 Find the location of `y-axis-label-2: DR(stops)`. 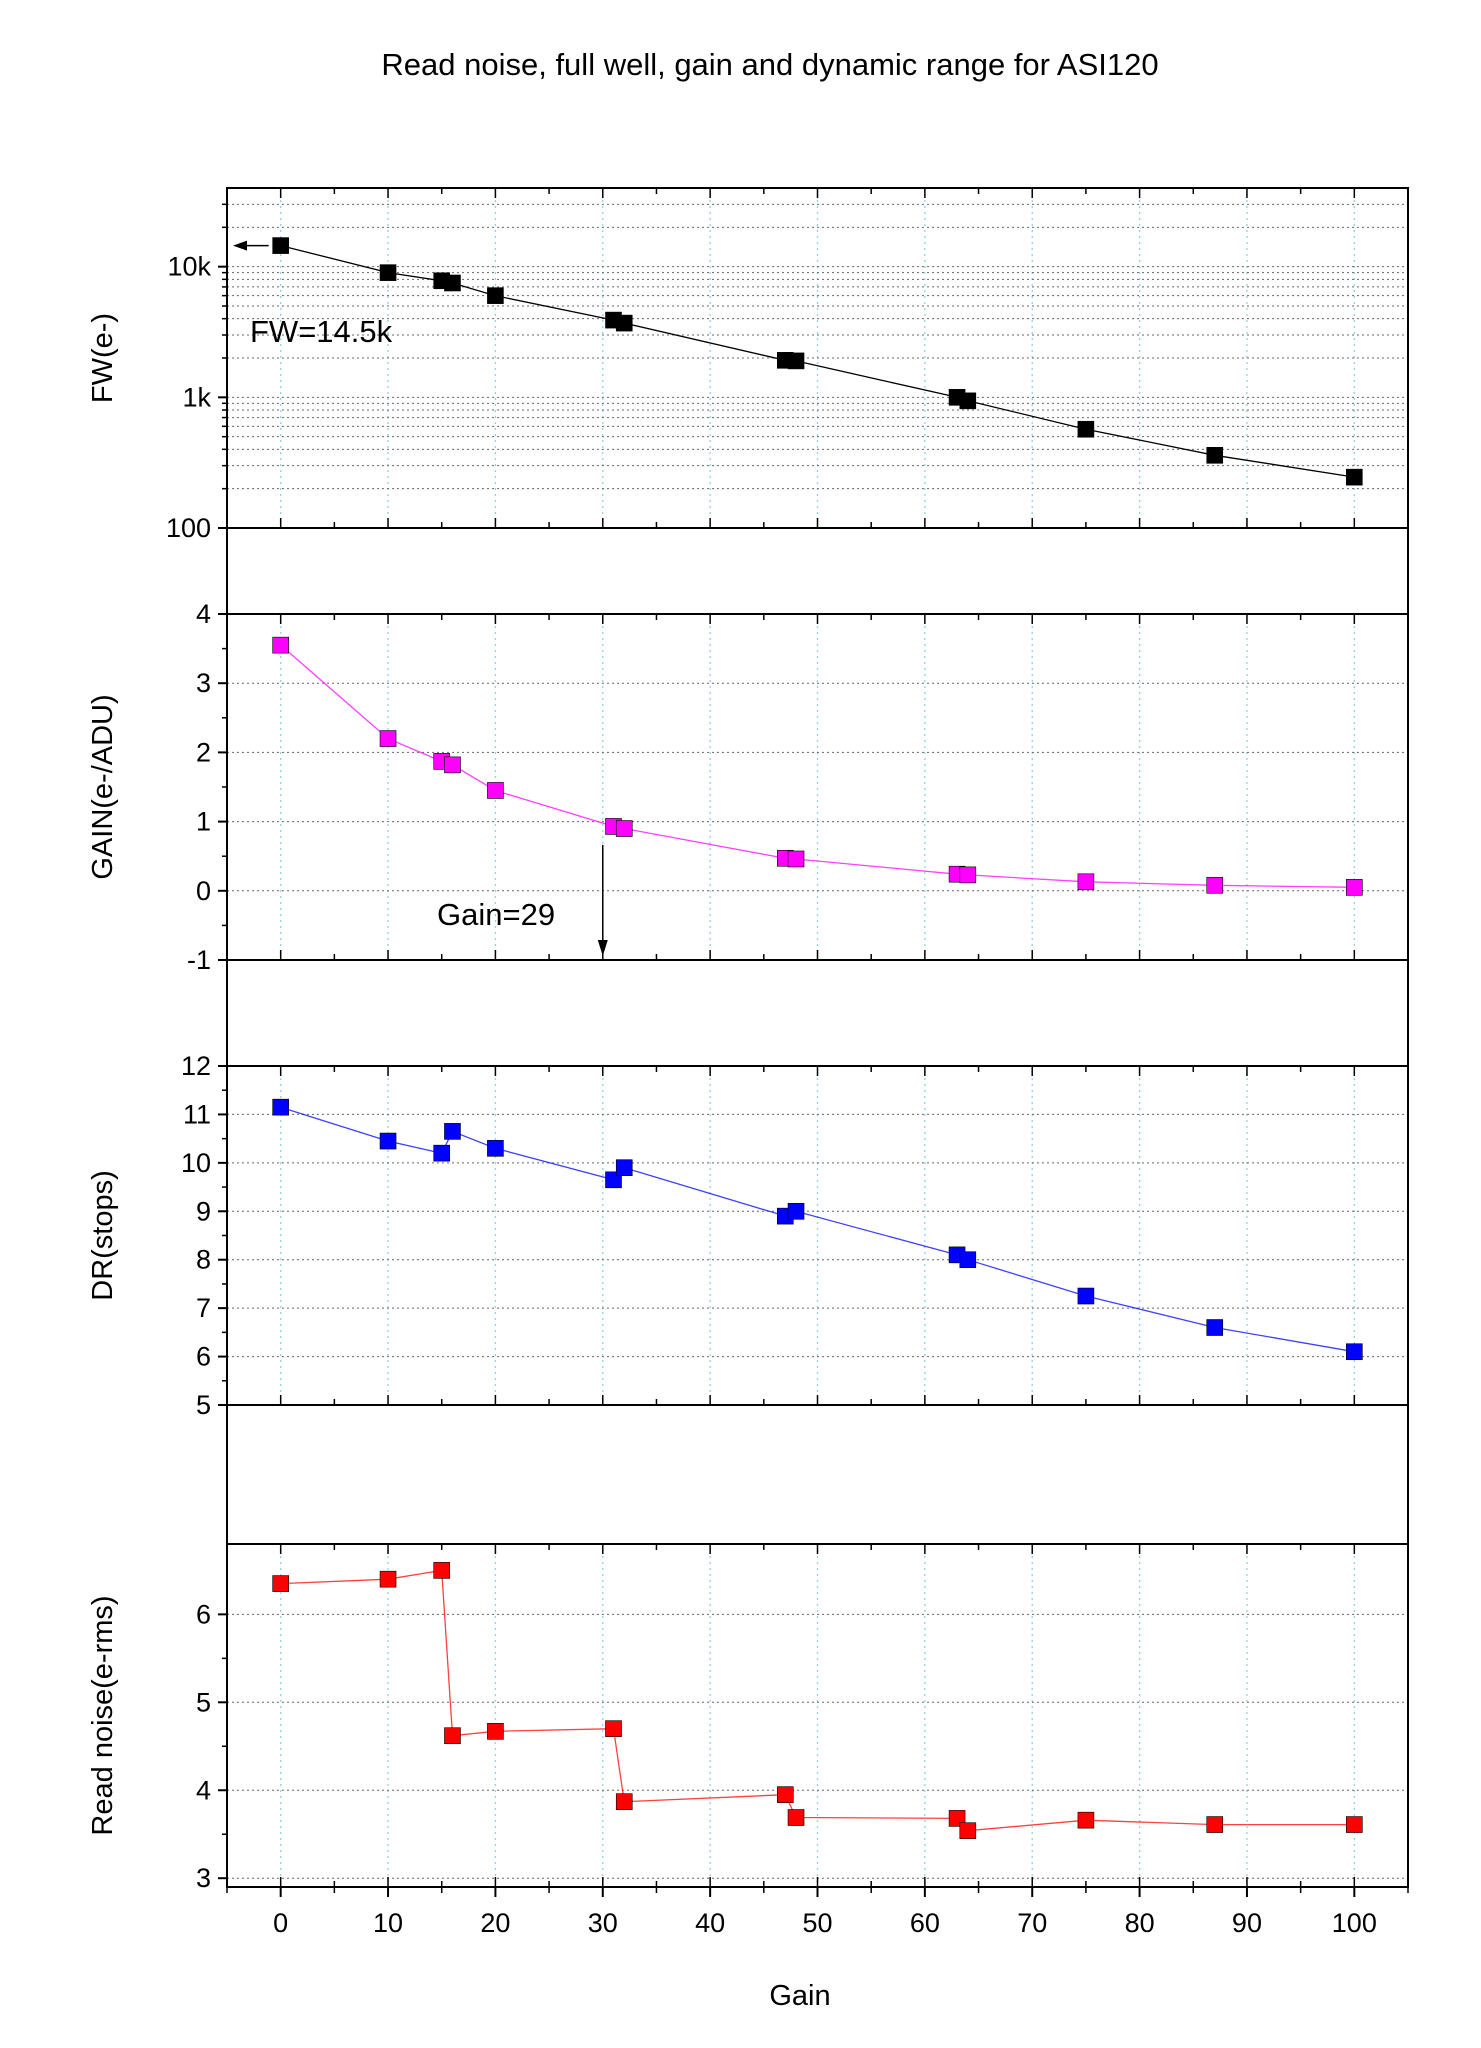

y-axis-label-2: DR(stops) is located at coordinates (103, 1235).